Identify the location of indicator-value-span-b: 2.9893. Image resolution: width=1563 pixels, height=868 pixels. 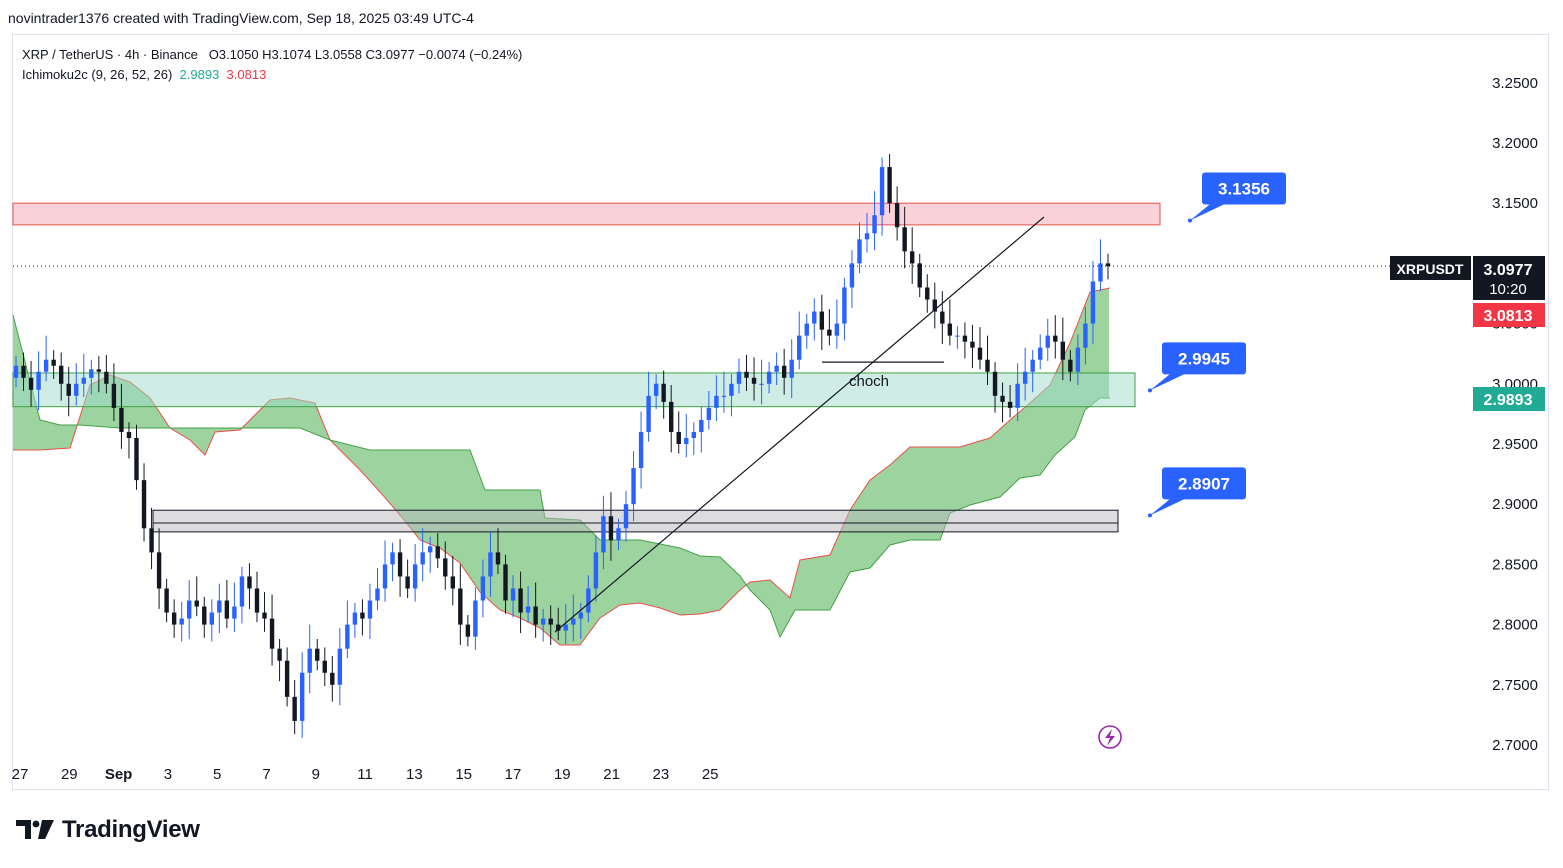
(199, 74).